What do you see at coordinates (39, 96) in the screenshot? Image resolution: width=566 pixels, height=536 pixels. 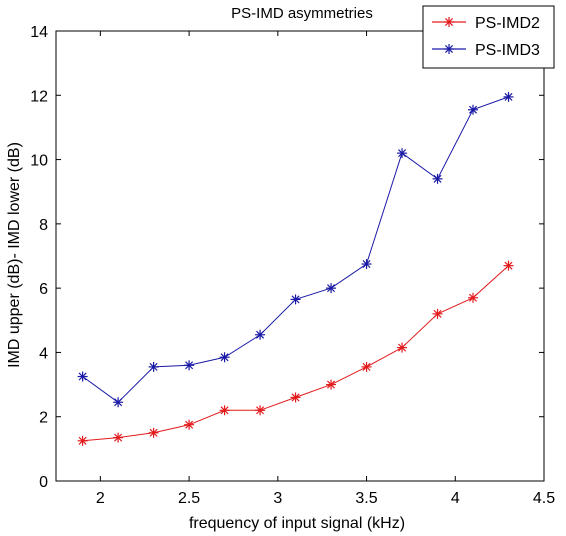 I see `y-tick-label: 12` at bounding box center [39, 96].